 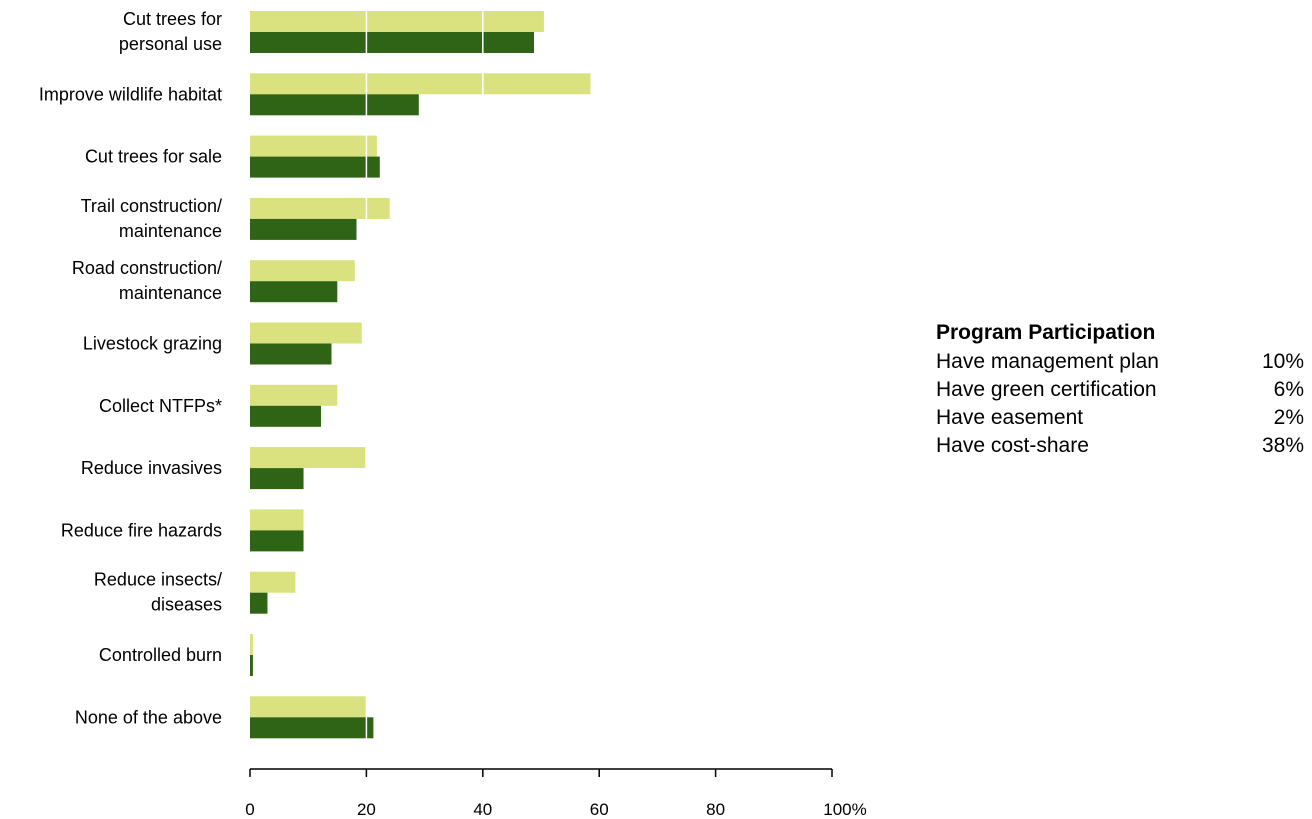 What do you see at coordinates (1288, 389) in the screenshot?
I see `participation-value: 6%` at bounding box center [1288, 389].